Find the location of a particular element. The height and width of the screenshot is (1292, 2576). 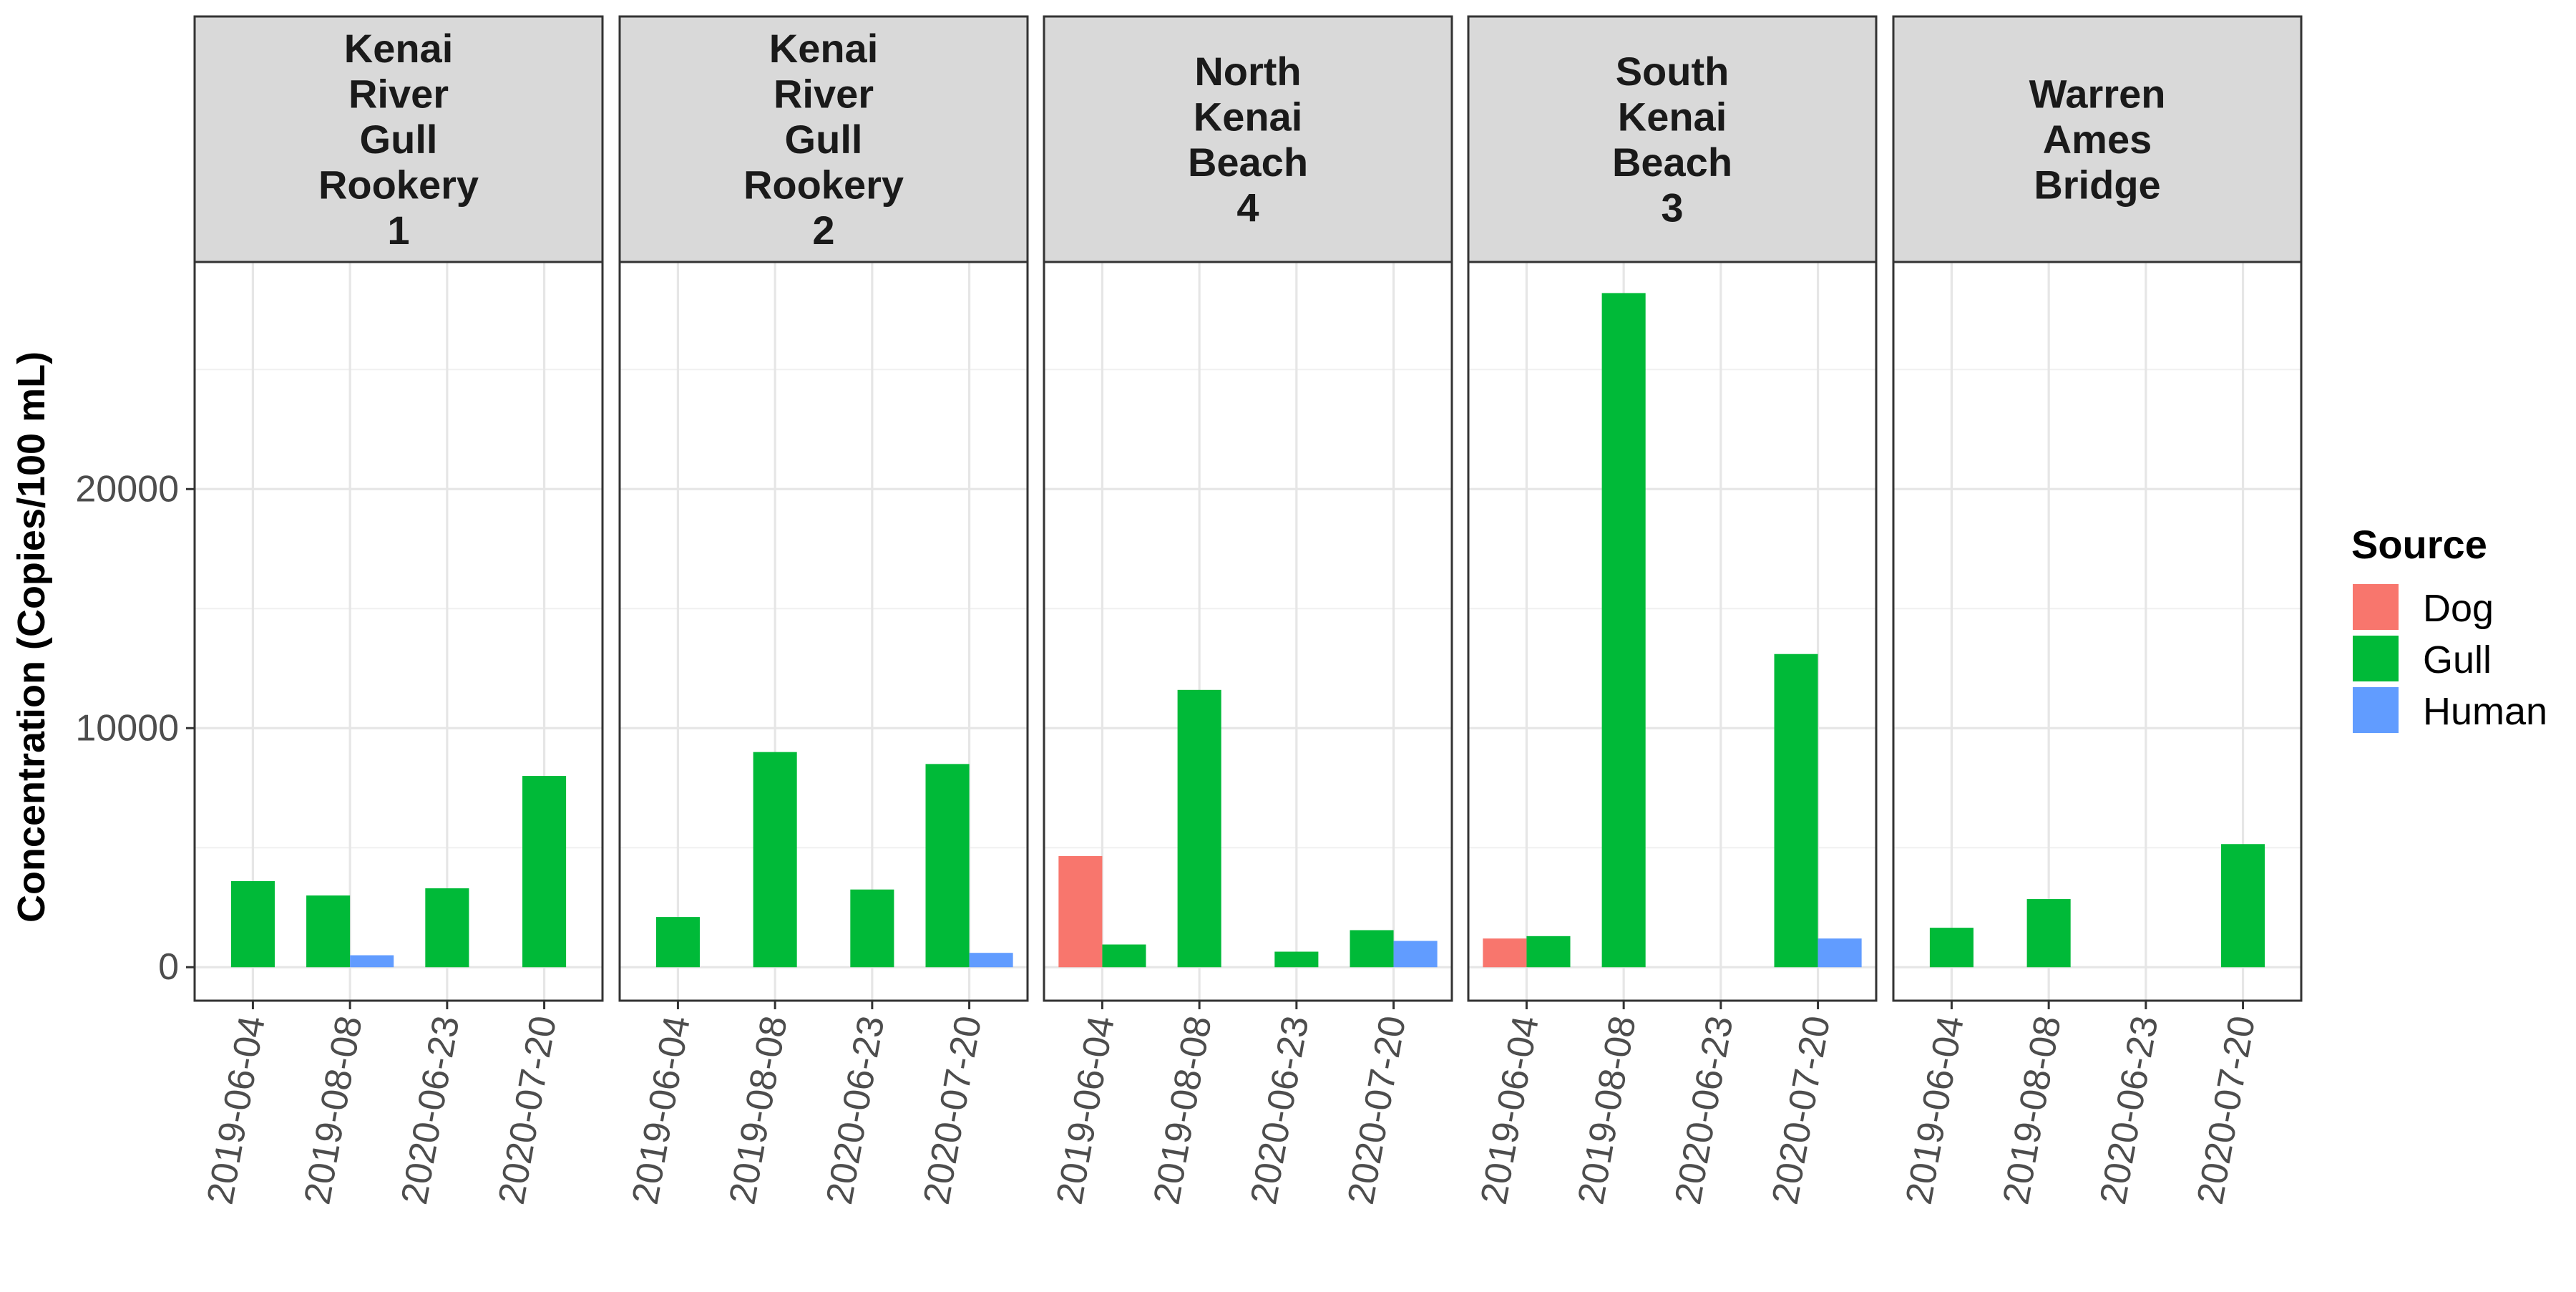

legend: Source Dog Gull Human is located at coordinates (2449, 627).